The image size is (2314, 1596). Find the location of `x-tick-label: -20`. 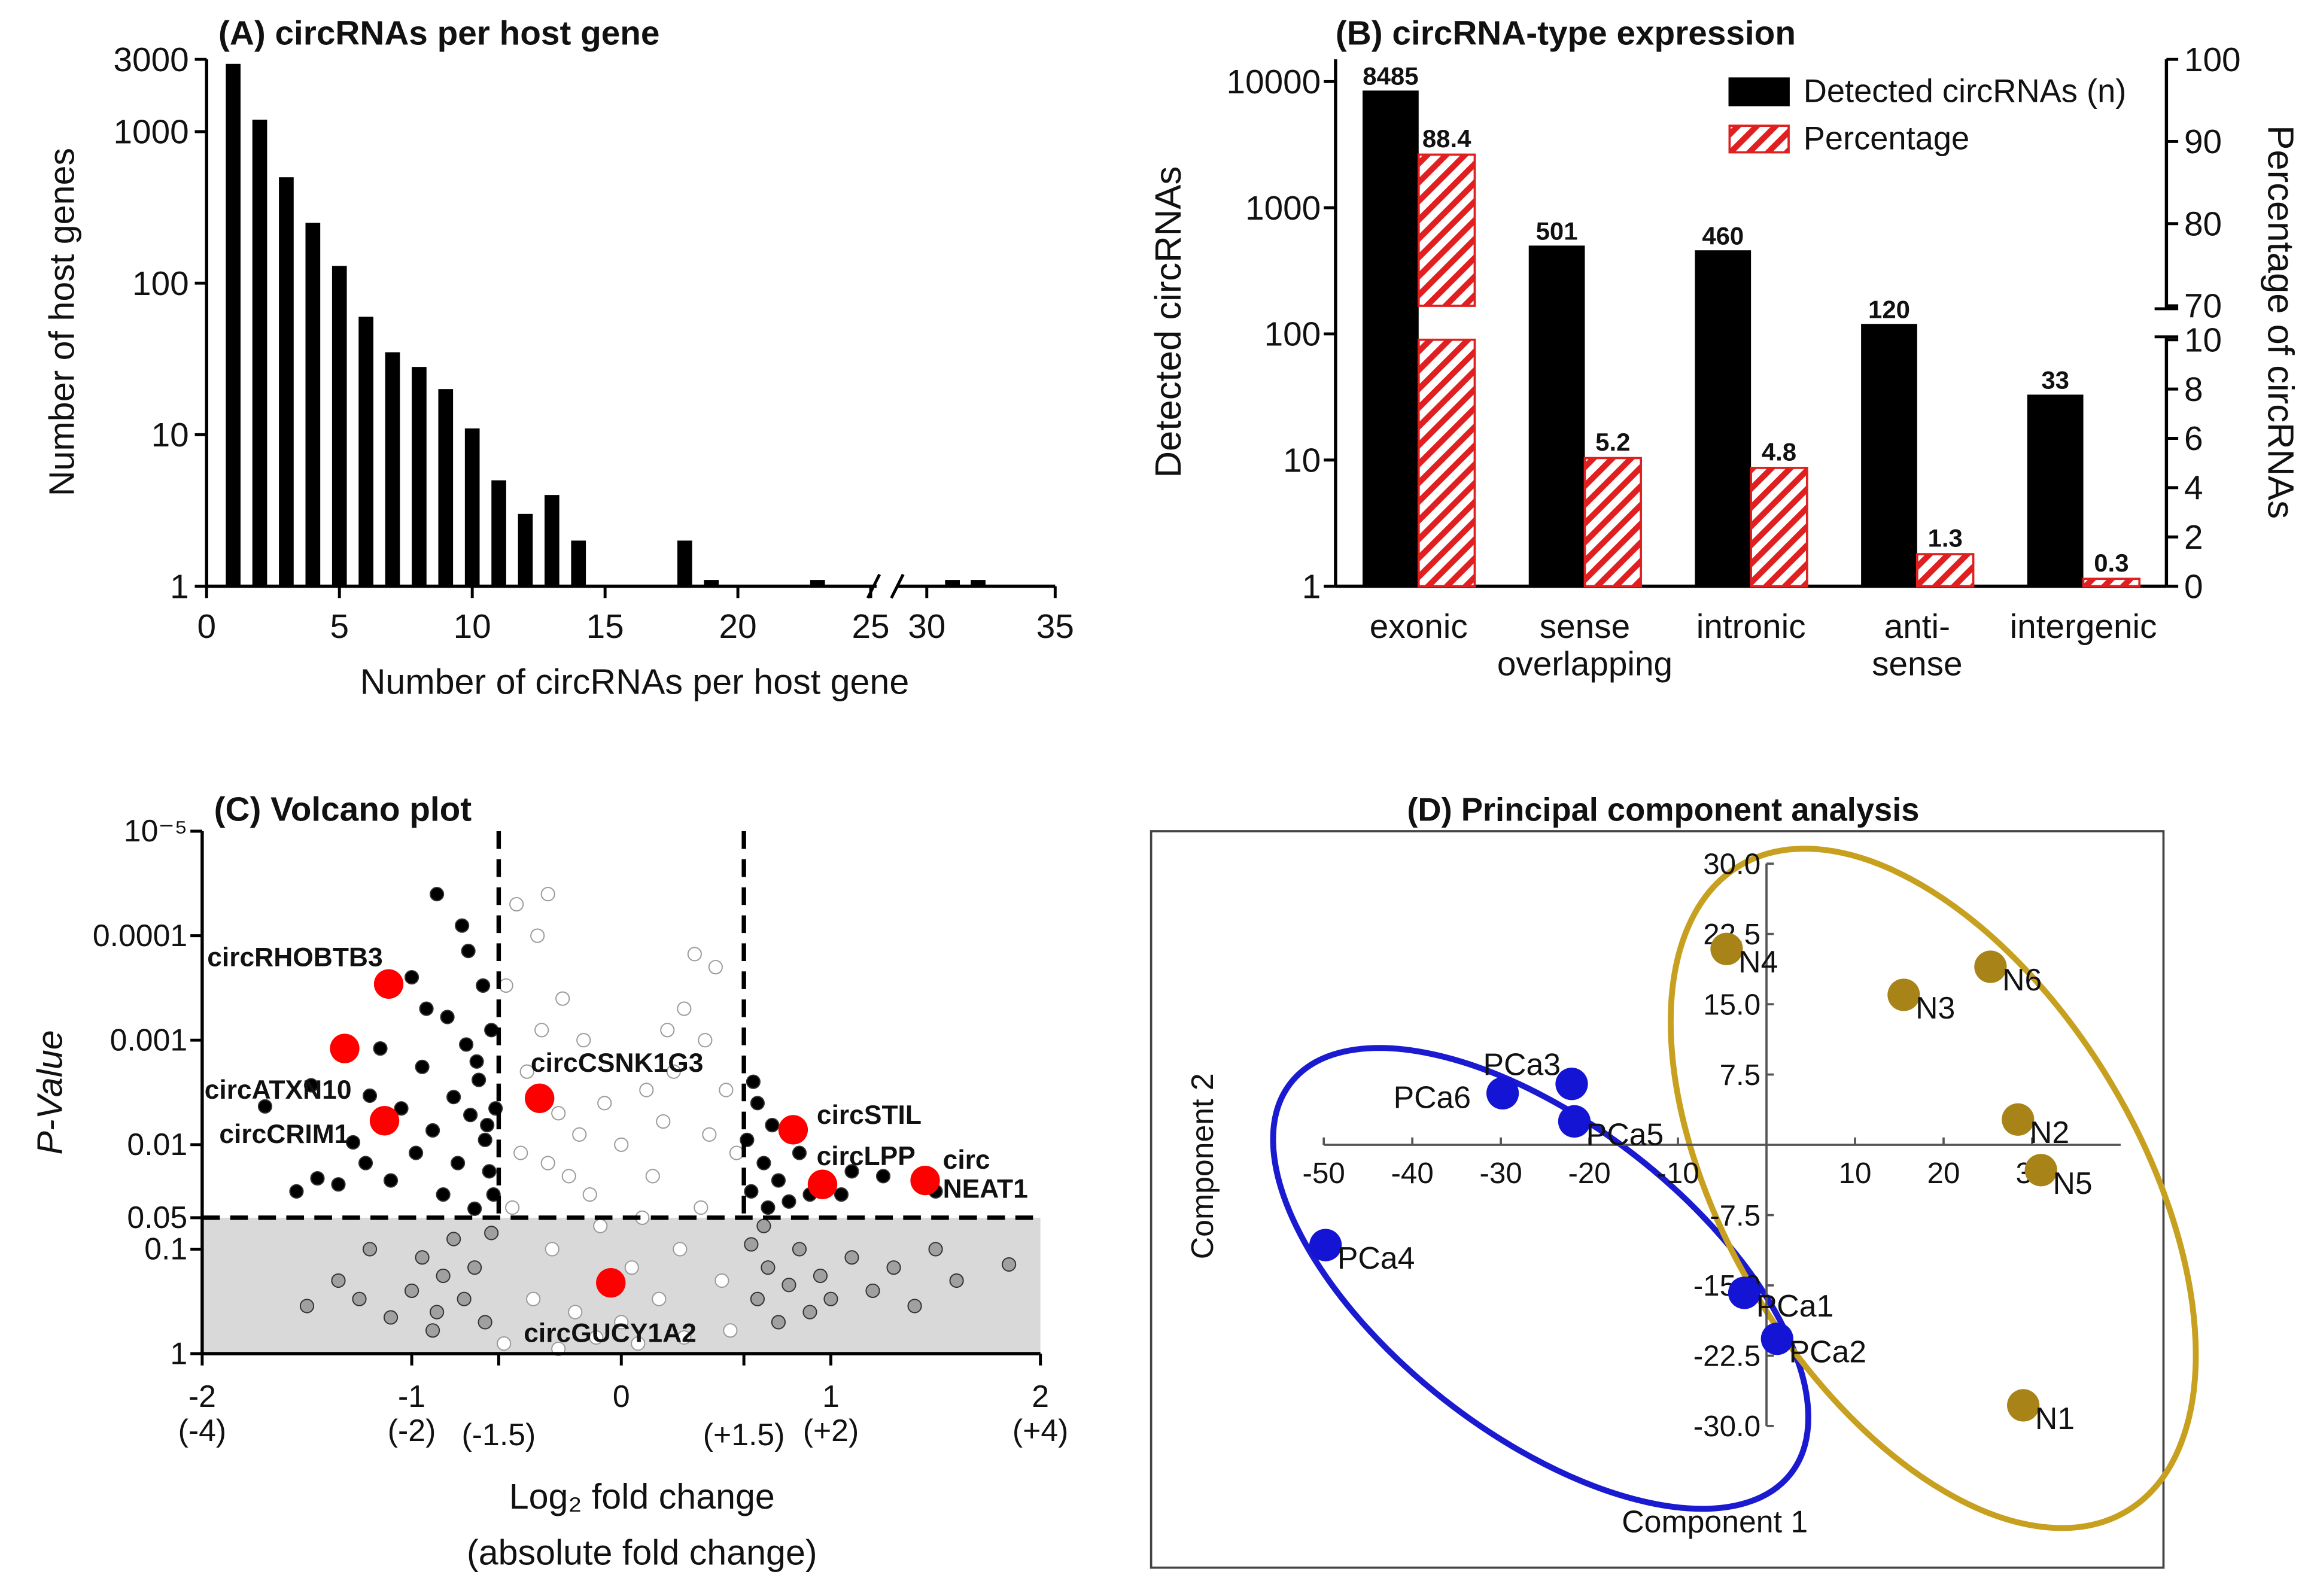

x-tick-label: -20 is located at coordinates (1589, 1174).